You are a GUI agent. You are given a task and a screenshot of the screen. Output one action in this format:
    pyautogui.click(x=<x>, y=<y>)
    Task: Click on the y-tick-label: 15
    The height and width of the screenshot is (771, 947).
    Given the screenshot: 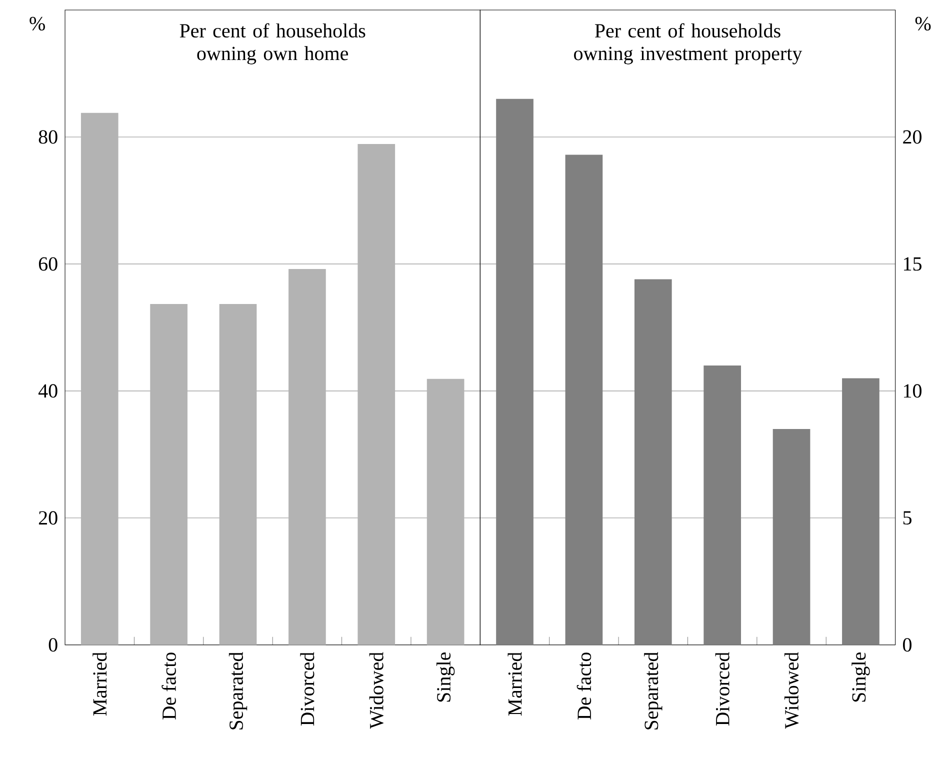 What is the action you would take?
    pyautogui.click(x=913, y=264)
    